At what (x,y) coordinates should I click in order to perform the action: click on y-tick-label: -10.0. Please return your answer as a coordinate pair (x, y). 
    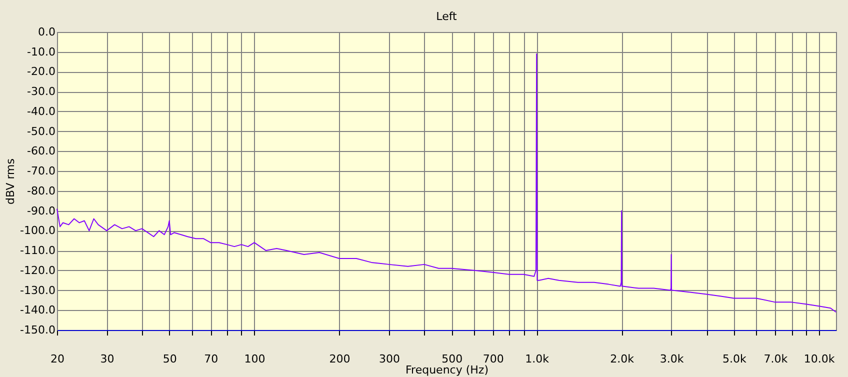
    Looking at the image, I should click on (41, 51).